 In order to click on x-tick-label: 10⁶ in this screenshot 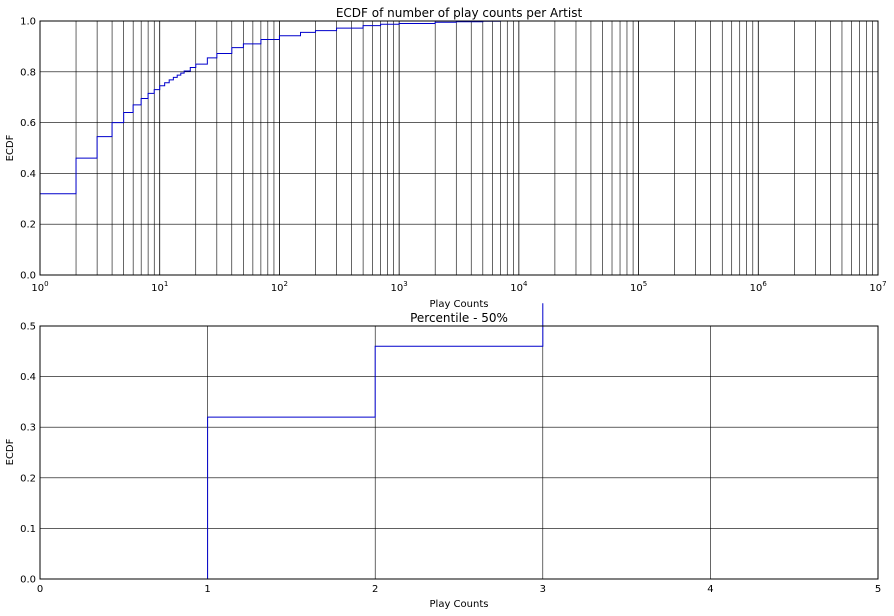, I will do `click(759, 287)`.